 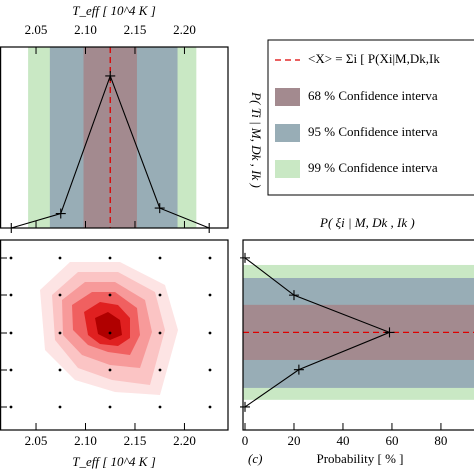 I want to click on legend-box, so click(x=370, y=117).